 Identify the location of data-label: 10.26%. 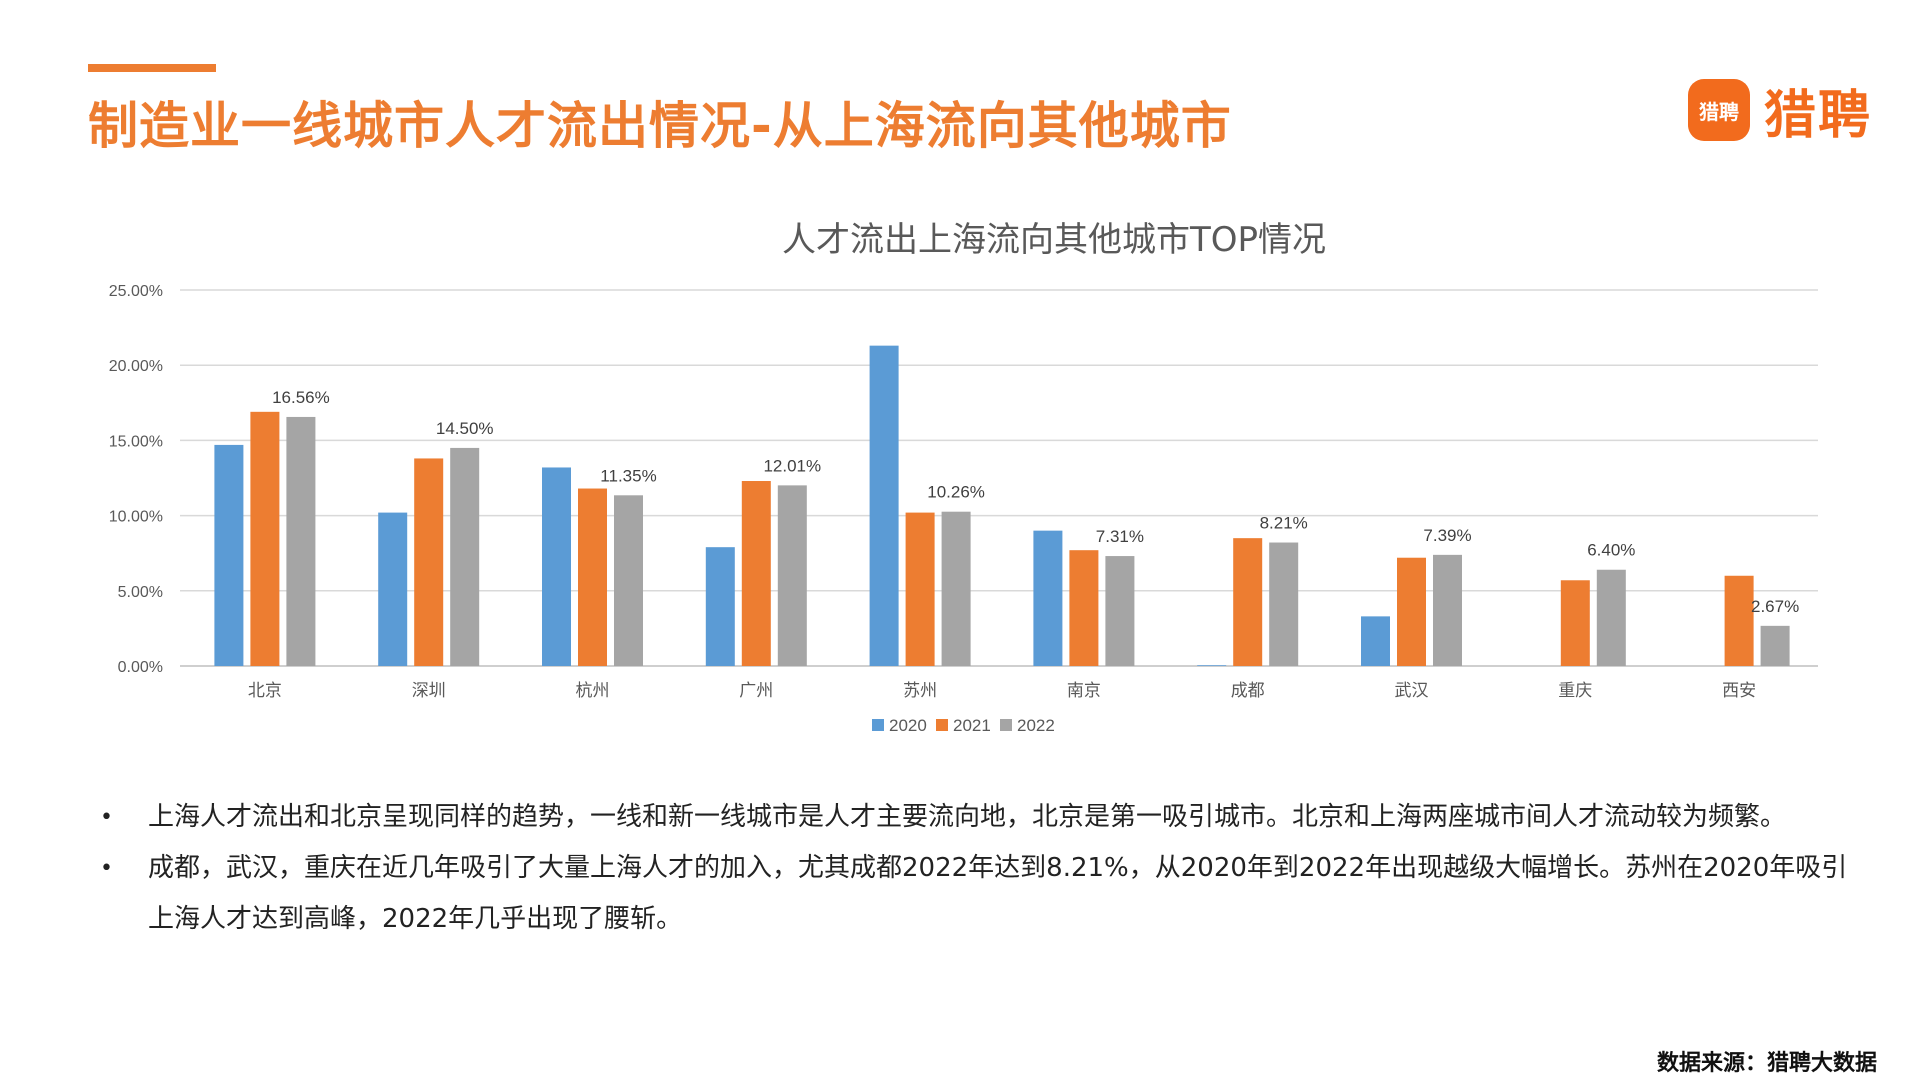
(956, 492).